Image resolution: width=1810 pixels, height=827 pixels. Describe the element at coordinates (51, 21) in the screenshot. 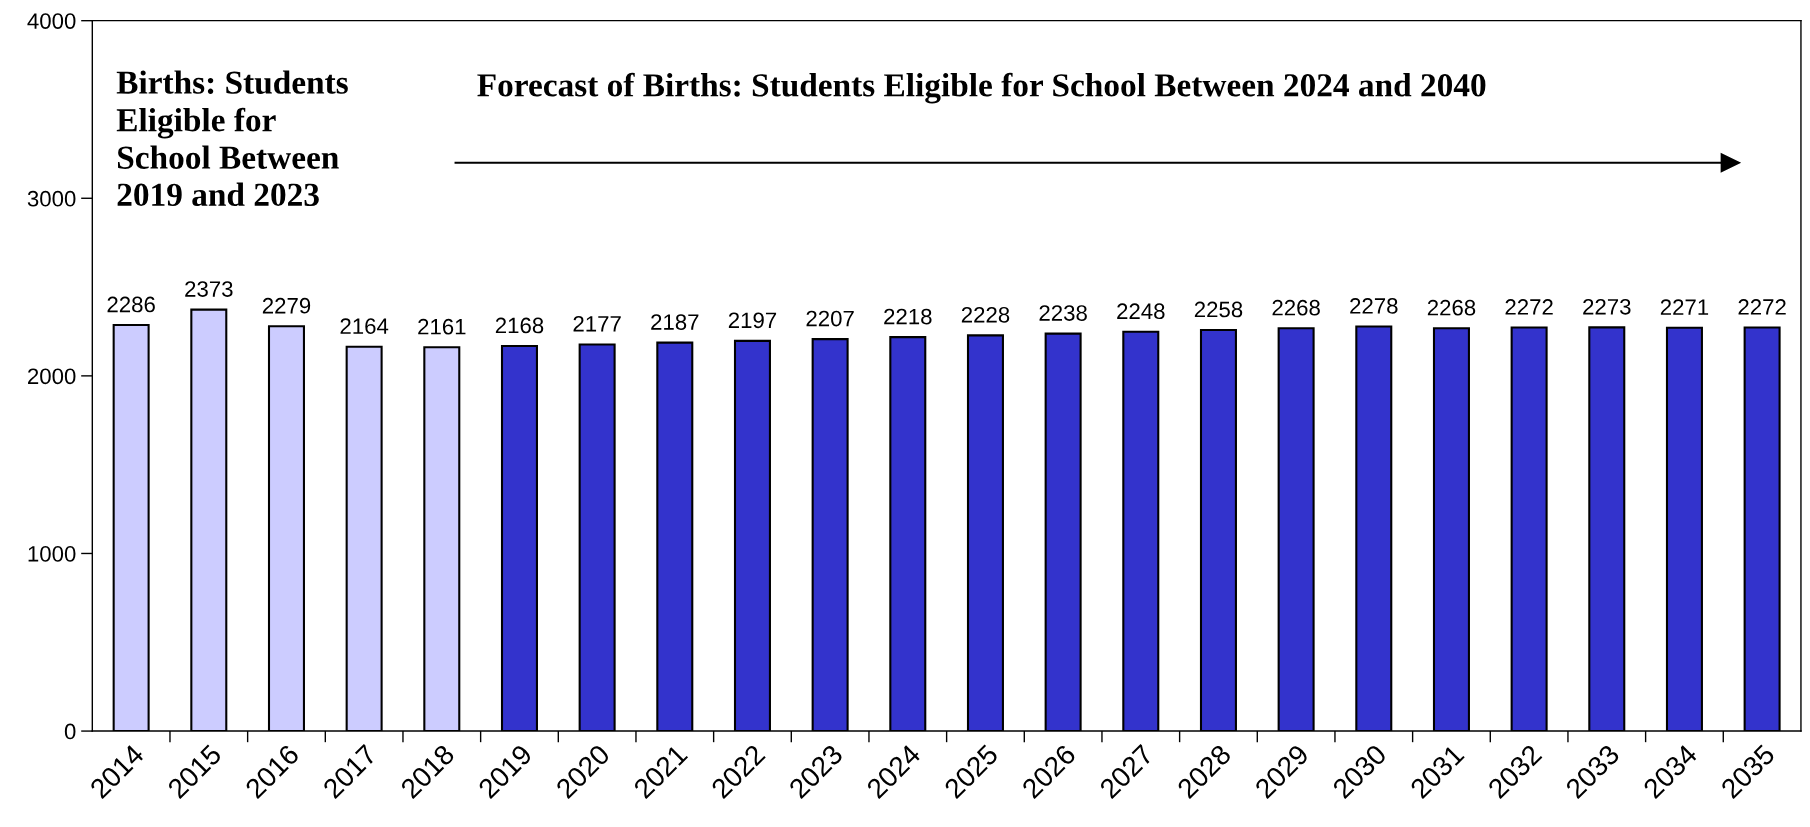

I see `y-tick-label: 4000` at that location.